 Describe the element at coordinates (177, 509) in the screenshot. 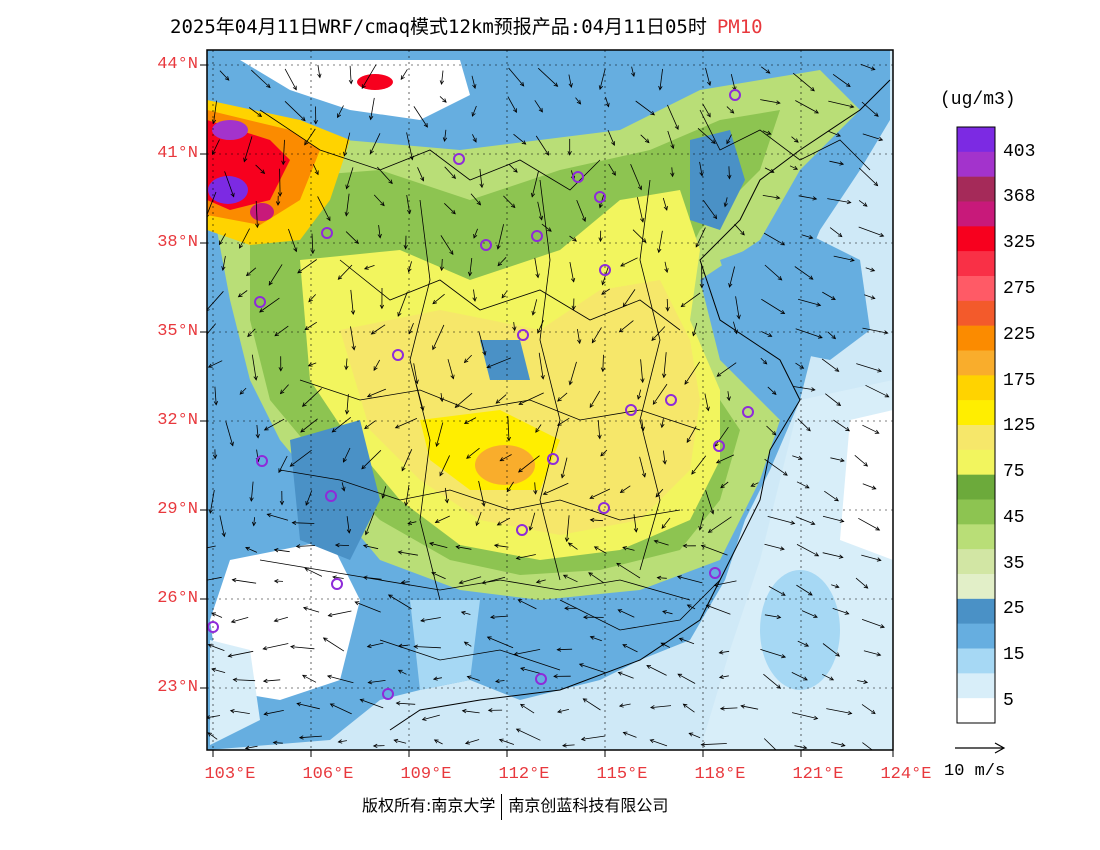

I see `lat-label-29: 29°N` at that location.